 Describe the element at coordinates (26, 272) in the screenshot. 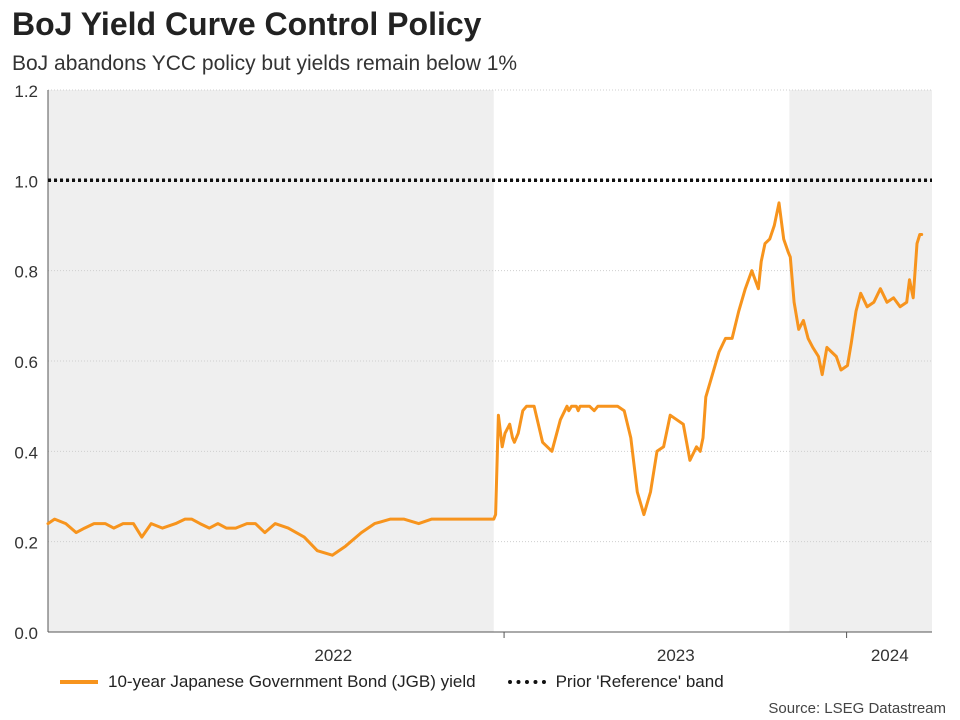

I see `y-tick-label-4: 0.8` at that location.